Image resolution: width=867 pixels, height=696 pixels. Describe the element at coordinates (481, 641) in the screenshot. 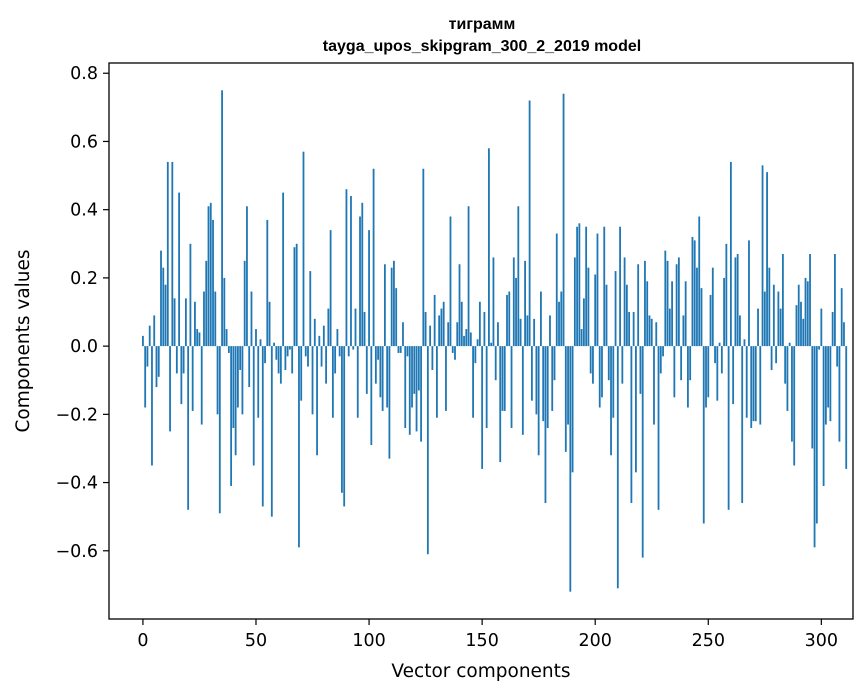

I see `x-tick-label: 150` at that location.